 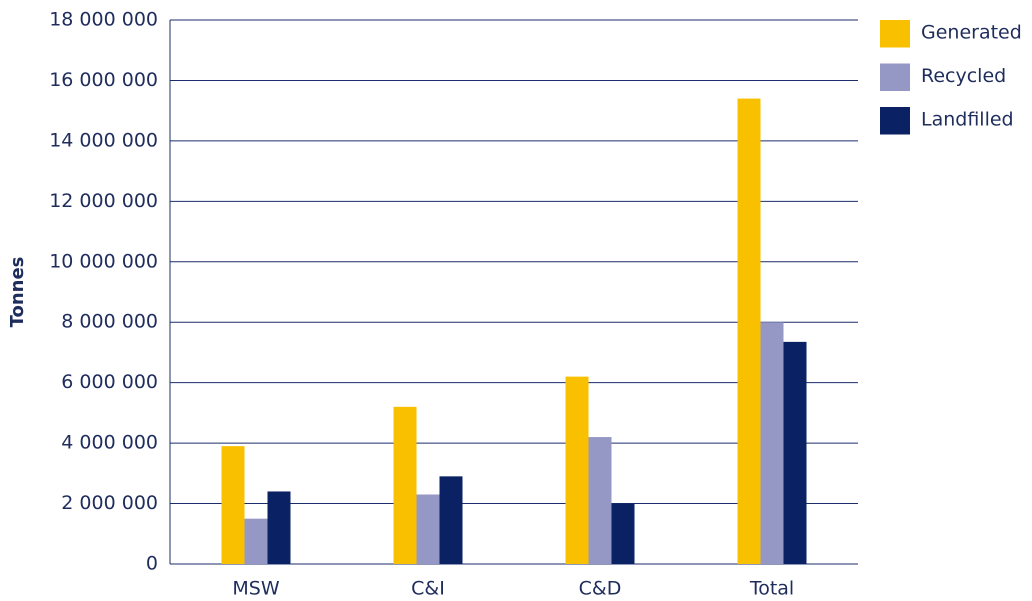 I want to click on y-tick-label: 2 000 000, so click(x=109, y=503).